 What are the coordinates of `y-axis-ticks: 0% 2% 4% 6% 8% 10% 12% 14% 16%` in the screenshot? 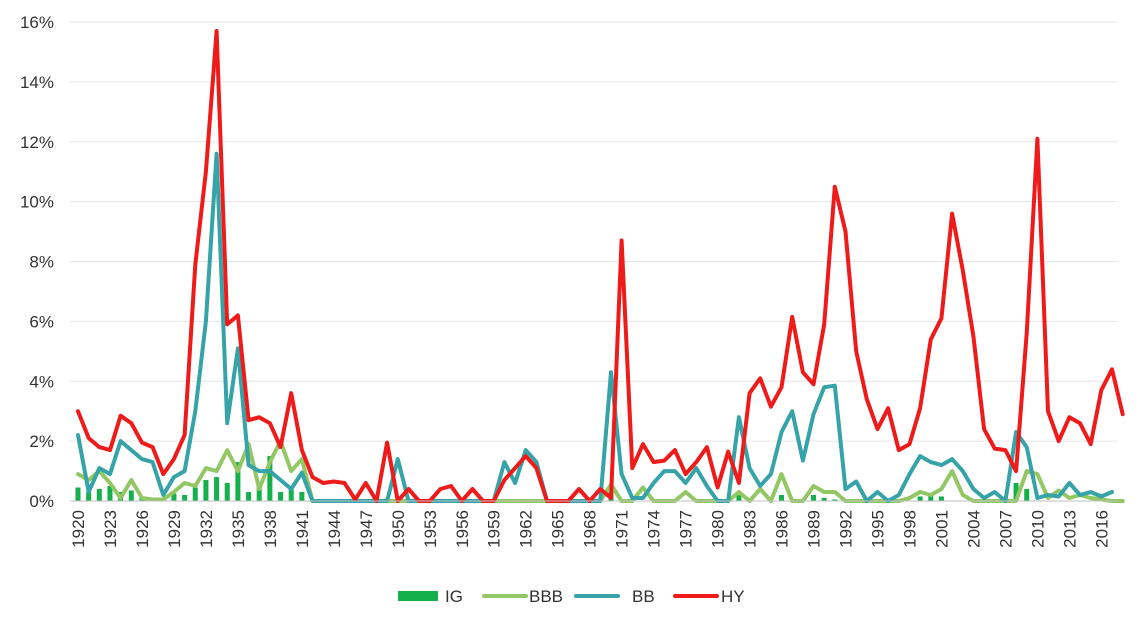 It's located at (37, 262).